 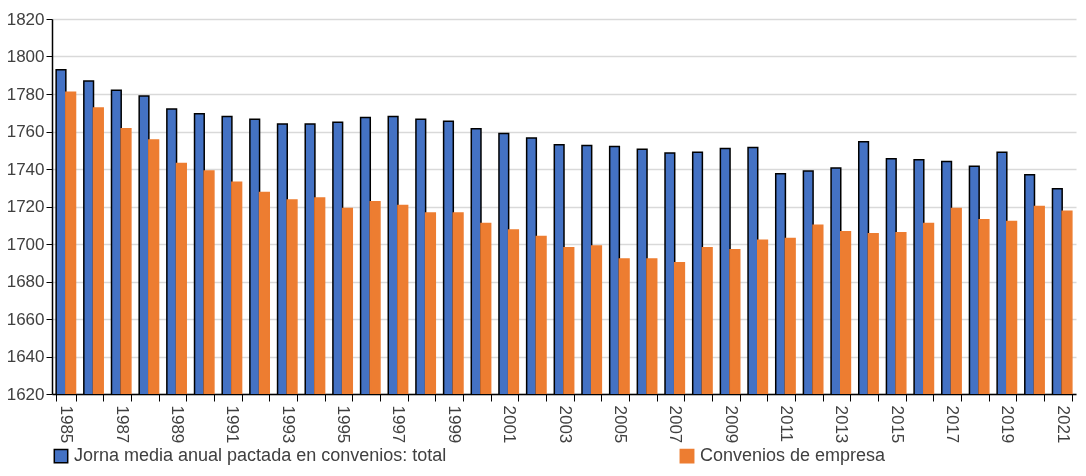 I want to click on y-tick-label: 1660, so click(x=25, y=319).